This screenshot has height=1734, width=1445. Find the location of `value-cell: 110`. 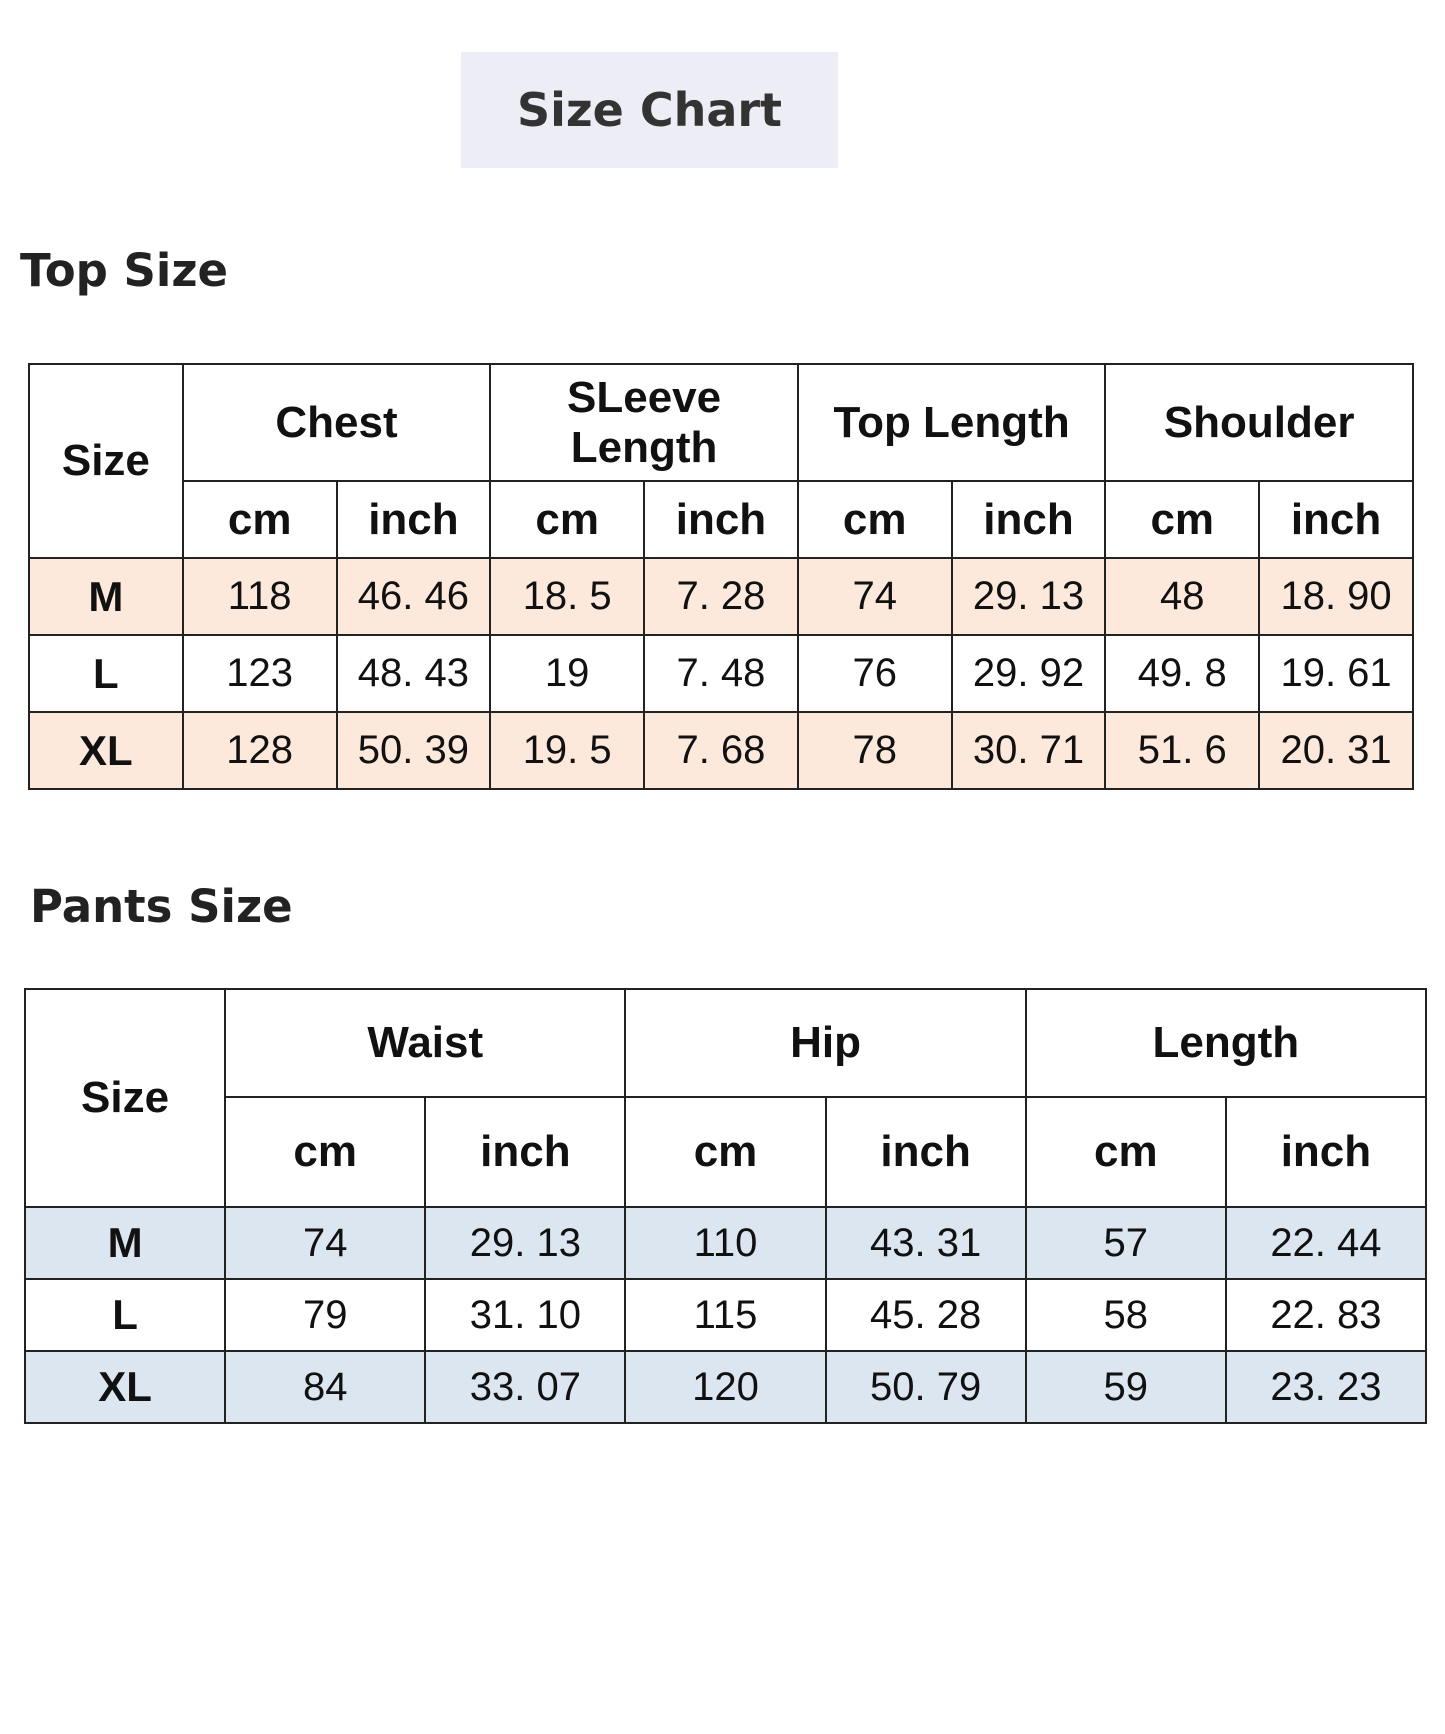

value-cell: 110 is located at coordinates (725, 1243).